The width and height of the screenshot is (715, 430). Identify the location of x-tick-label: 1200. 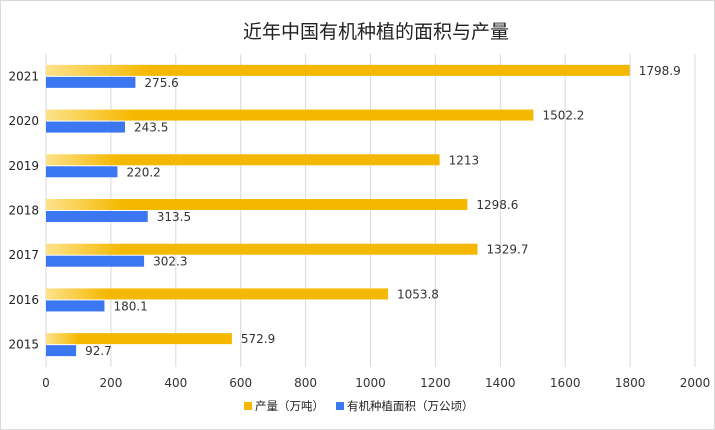
(435, 383).